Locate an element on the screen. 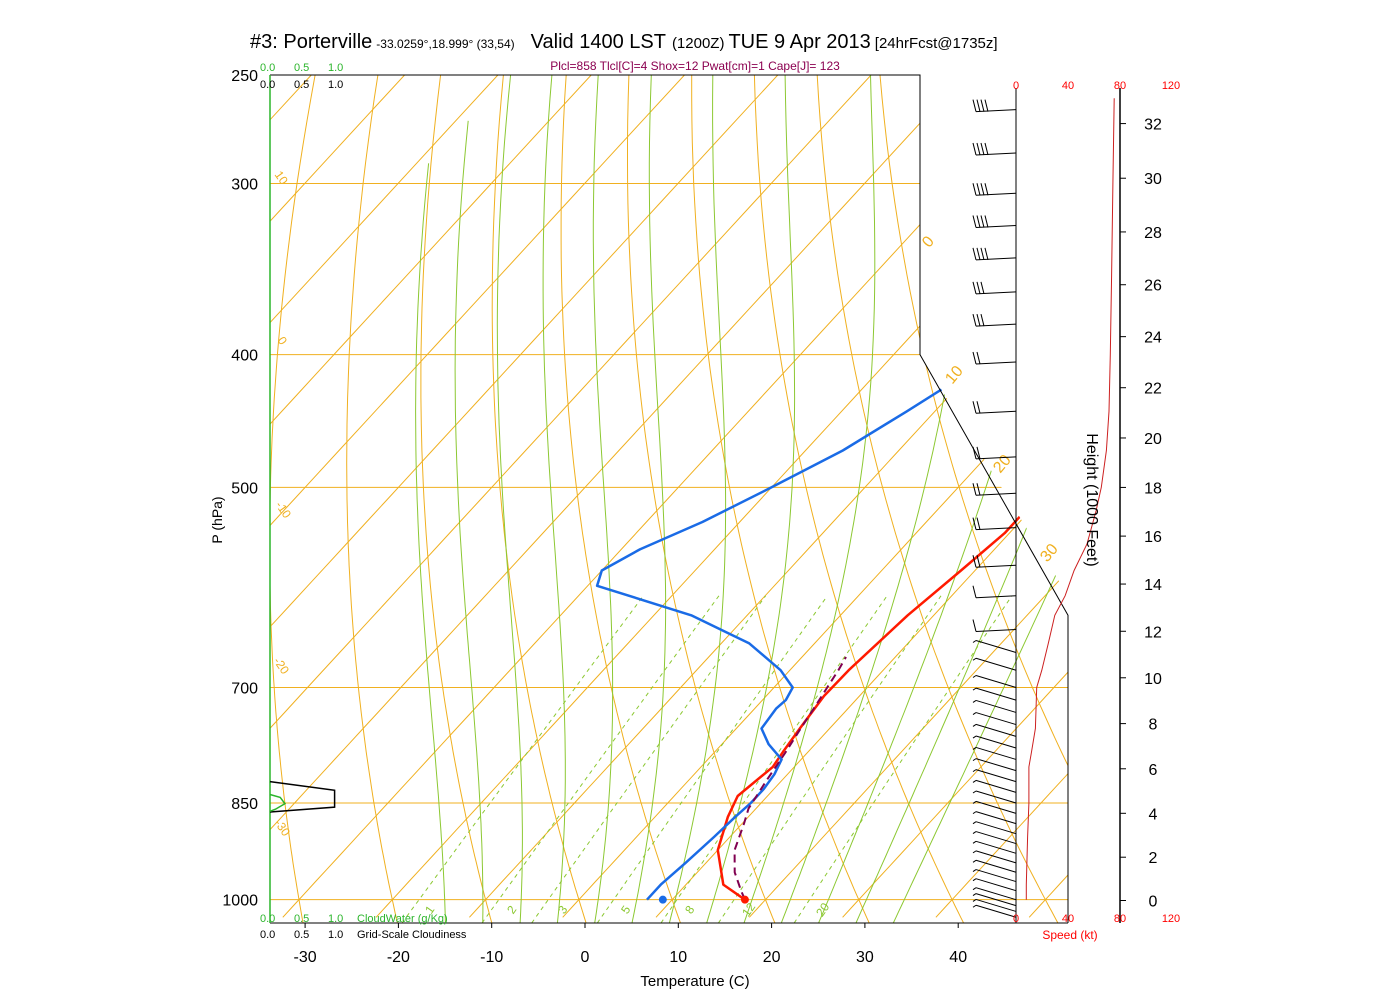 This screenshot has width=1400, height=1000. height-tick-label-8: 8 is located at coordinates (1153, 725).